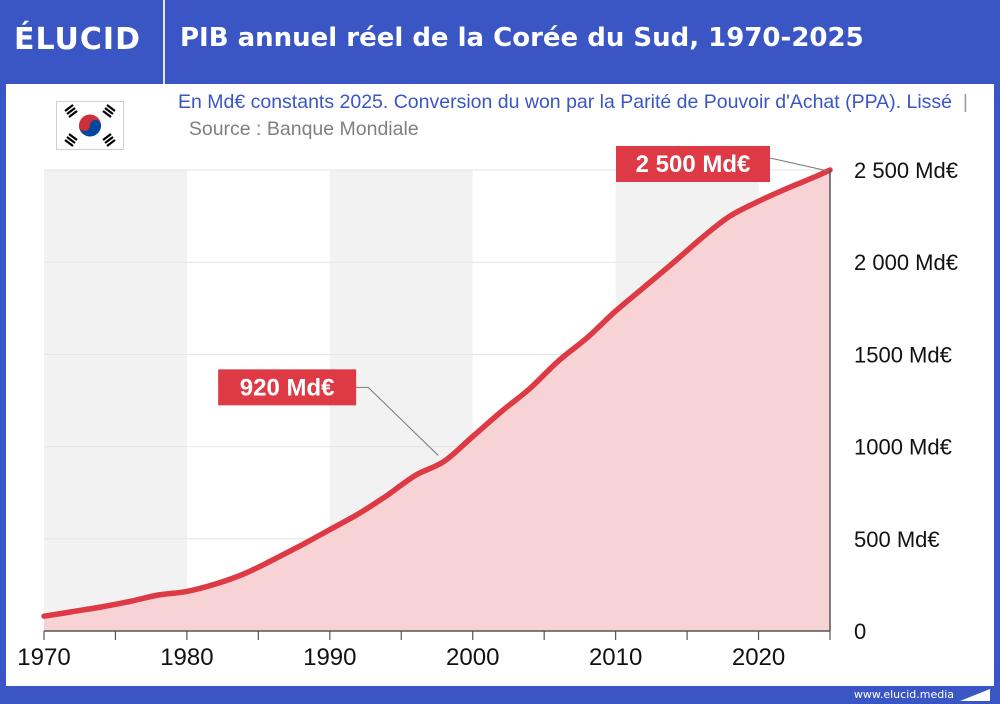 The image size is (1000, 704). What do you see at coordinates (472, 657) in the screenshot?
I see `x-tick-label: 2000` at bounding box center [472, 657].